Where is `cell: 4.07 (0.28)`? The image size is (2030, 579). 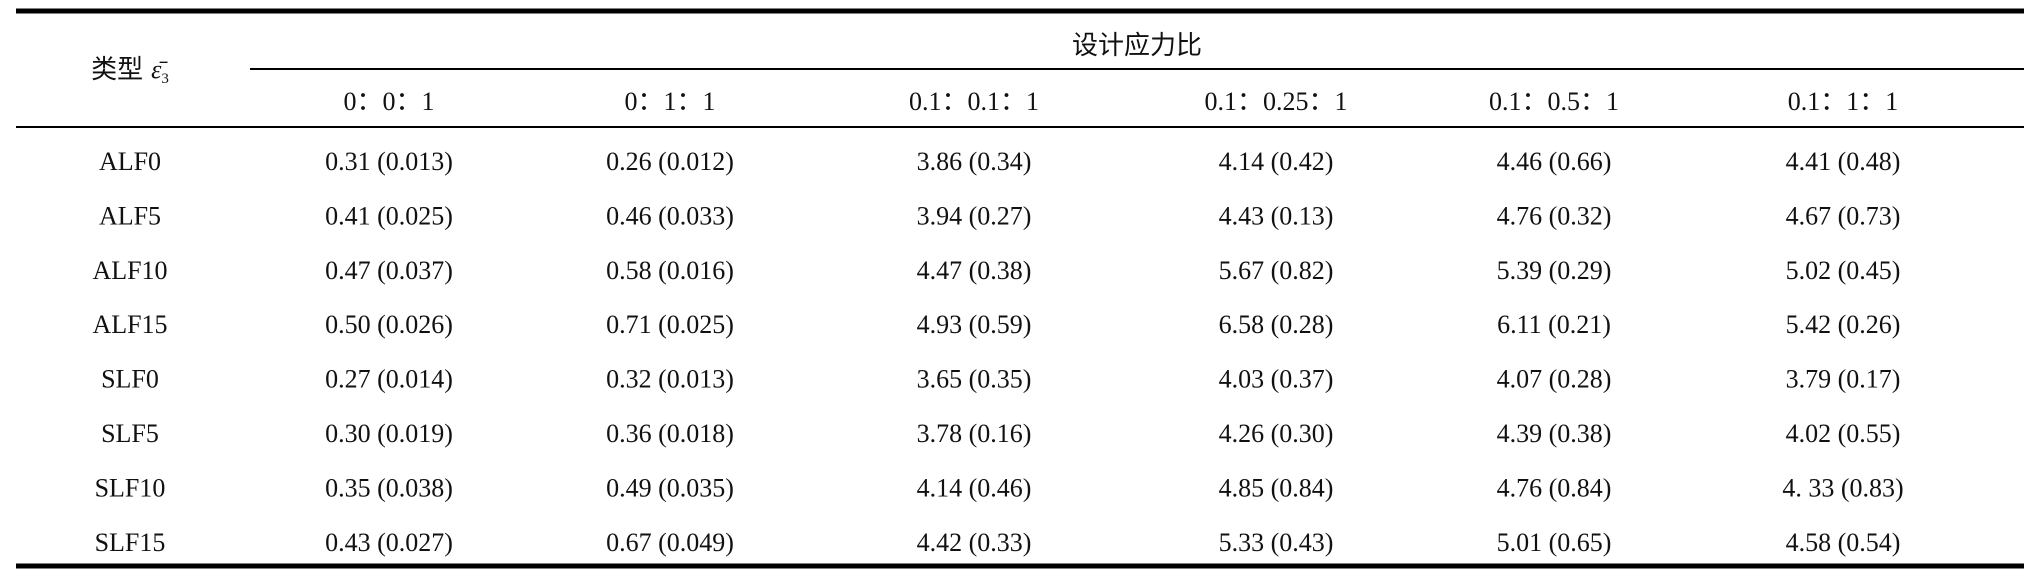 cell: 4.07 (0.28) is located at coordinates (1554, 379).